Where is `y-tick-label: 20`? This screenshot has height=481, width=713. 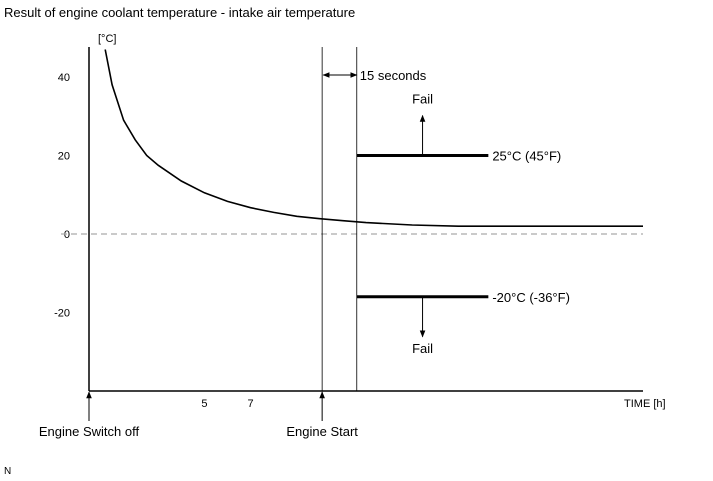 y-tick-label: 20 is located at coordinates (64, 157).